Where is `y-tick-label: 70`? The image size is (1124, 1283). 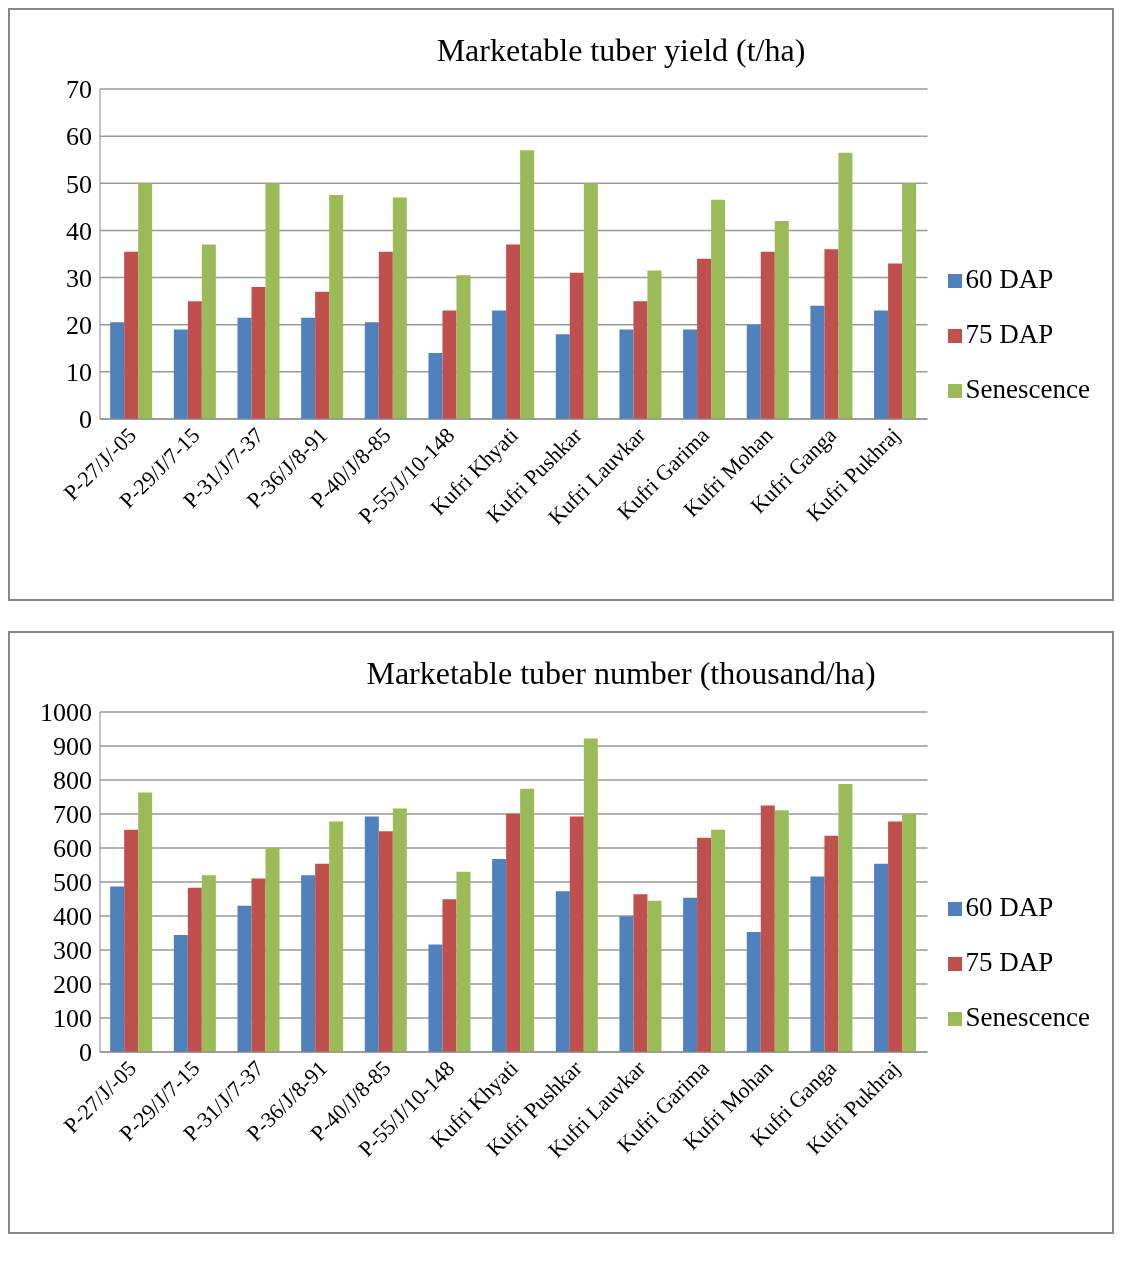 y-tick-label: 70 is located at coordinates (79, 90).